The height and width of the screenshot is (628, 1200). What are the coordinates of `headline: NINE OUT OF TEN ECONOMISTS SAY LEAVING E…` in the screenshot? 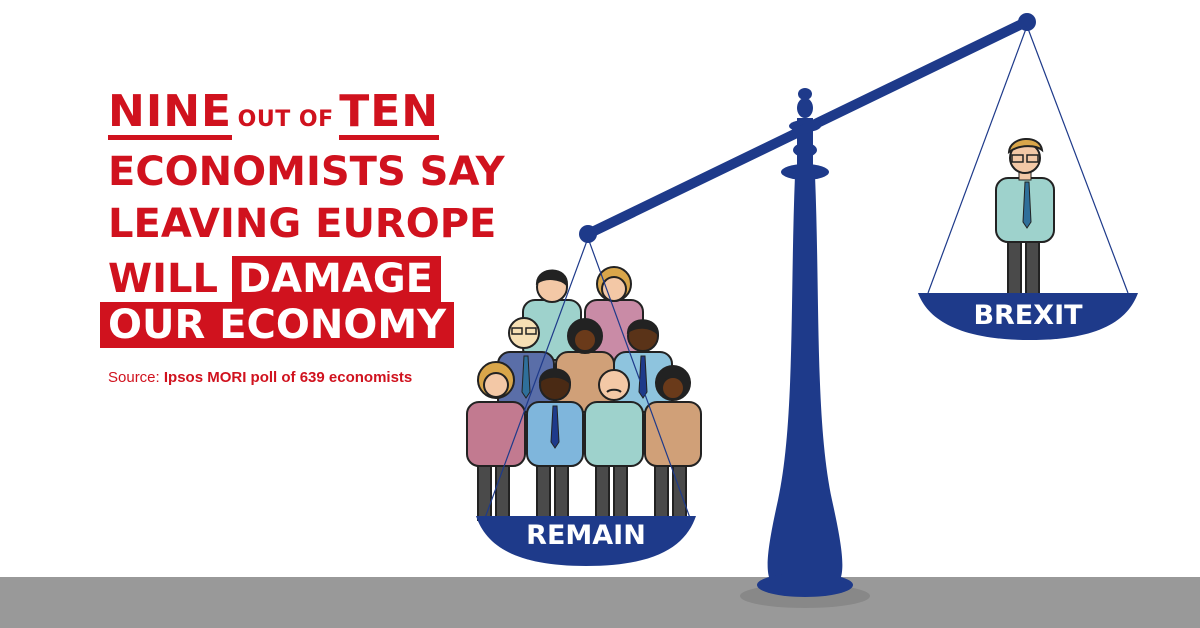 It's located at (302, 219).